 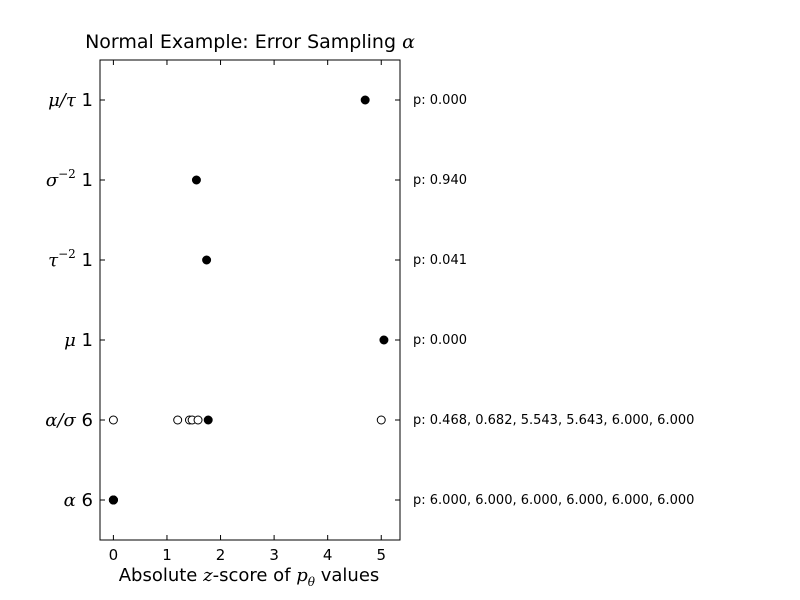 I want to click on chart-title-text: Normal Example: Error Sampling, so click(x=243, y=42).